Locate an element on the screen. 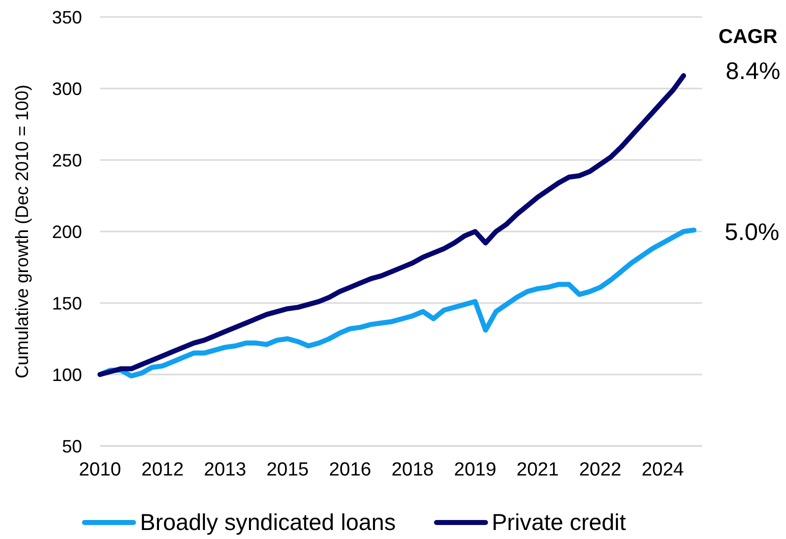  legend-label: Broadly syndicated loans is located at coordinates (268, 522).